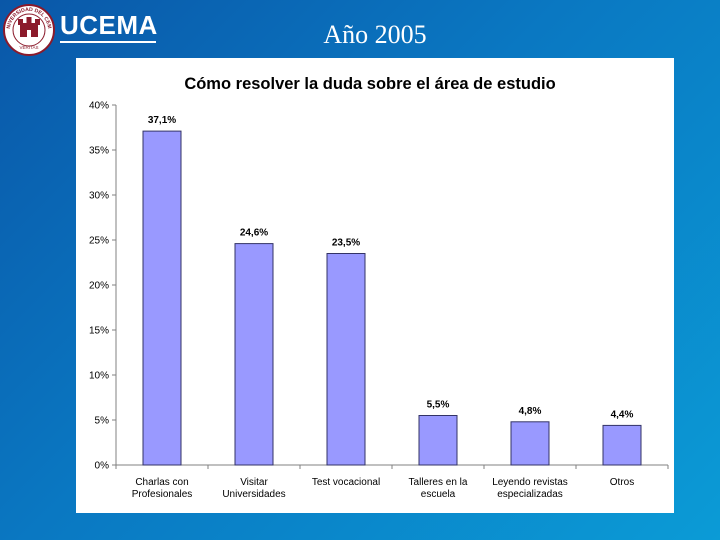 The width and height of the screenshot is (720, 540). Describe the element at coordinates (622, 482) in the screenshot. I see `x-category-label: Otros` at that location.